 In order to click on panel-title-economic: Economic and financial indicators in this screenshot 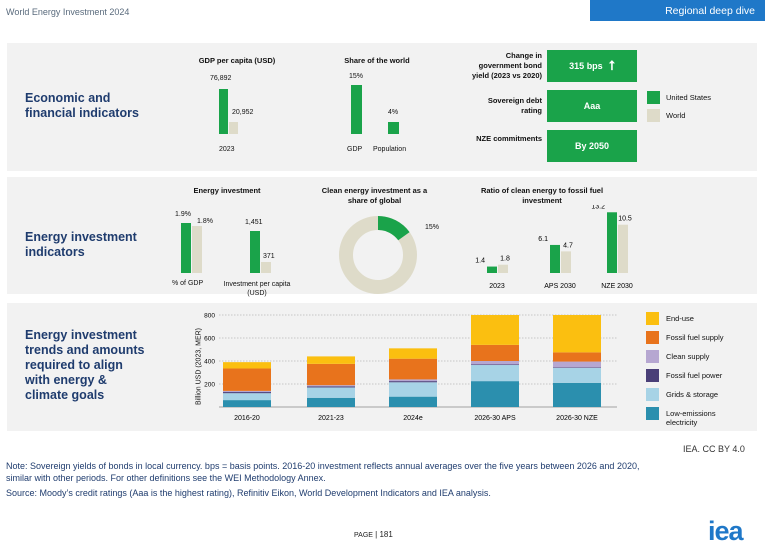, I will do `click(82, 105)`.